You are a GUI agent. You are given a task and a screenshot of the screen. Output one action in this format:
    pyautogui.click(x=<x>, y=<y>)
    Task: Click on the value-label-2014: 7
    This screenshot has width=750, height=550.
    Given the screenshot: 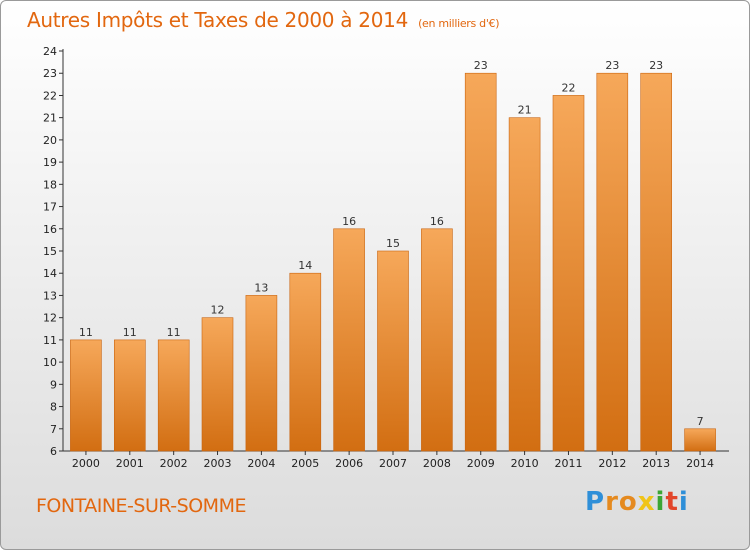 What is the action you would take?
    pyautogui.click(x=700, y=421)
    